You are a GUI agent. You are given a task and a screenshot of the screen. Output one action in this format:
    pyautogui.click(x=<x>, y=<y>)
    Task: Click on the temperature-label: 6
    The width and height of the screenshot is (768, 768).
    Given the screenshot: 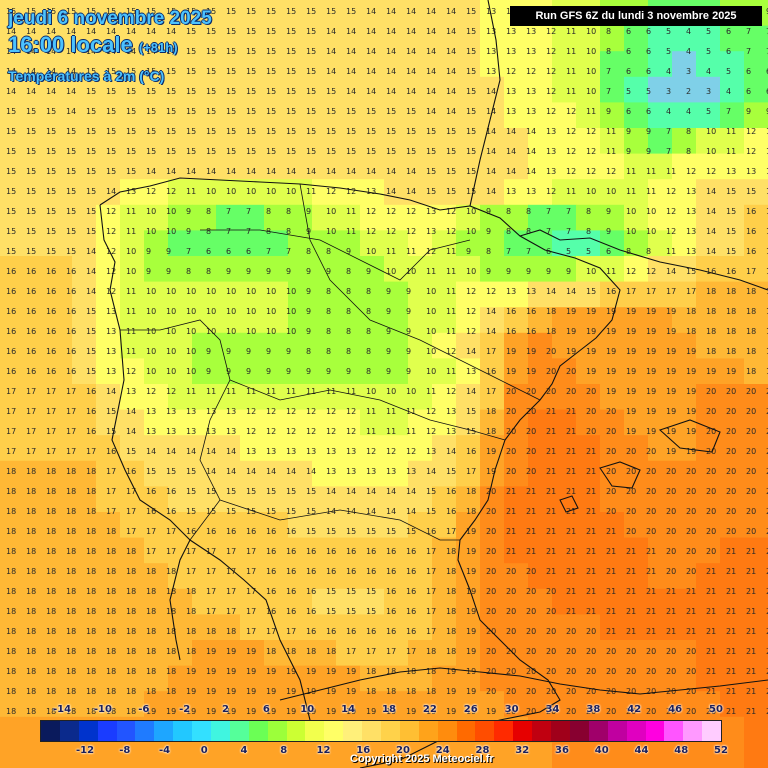 What is the action you would take?
    pyautogui.click(x=628, y=71)
    